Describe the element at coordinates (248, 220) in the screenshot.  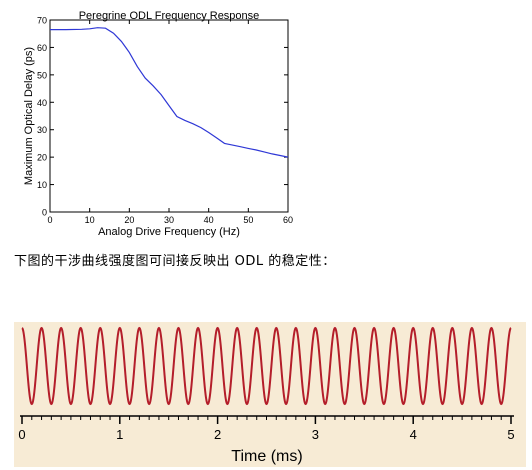
I see `chart1-xtick-label: 50` at that location.